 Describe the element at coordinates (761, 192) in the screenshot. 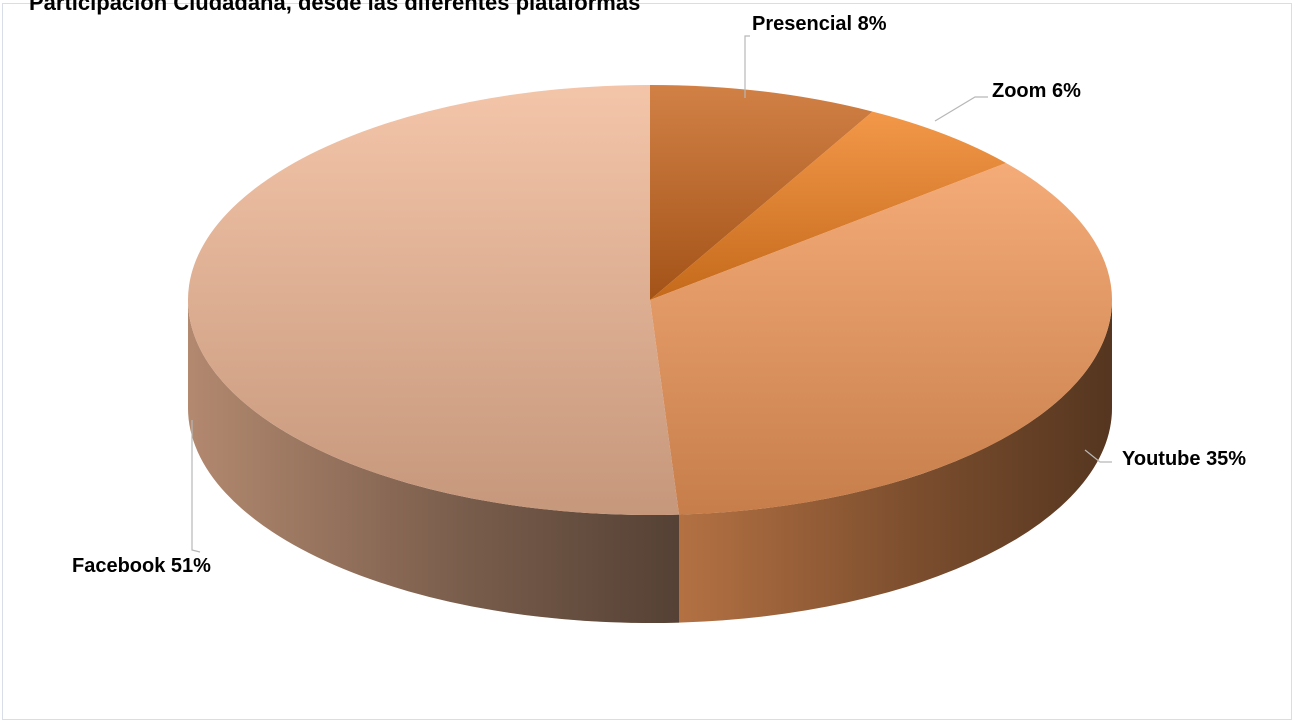

I see `pie-slice-shade-presencial` at that location.